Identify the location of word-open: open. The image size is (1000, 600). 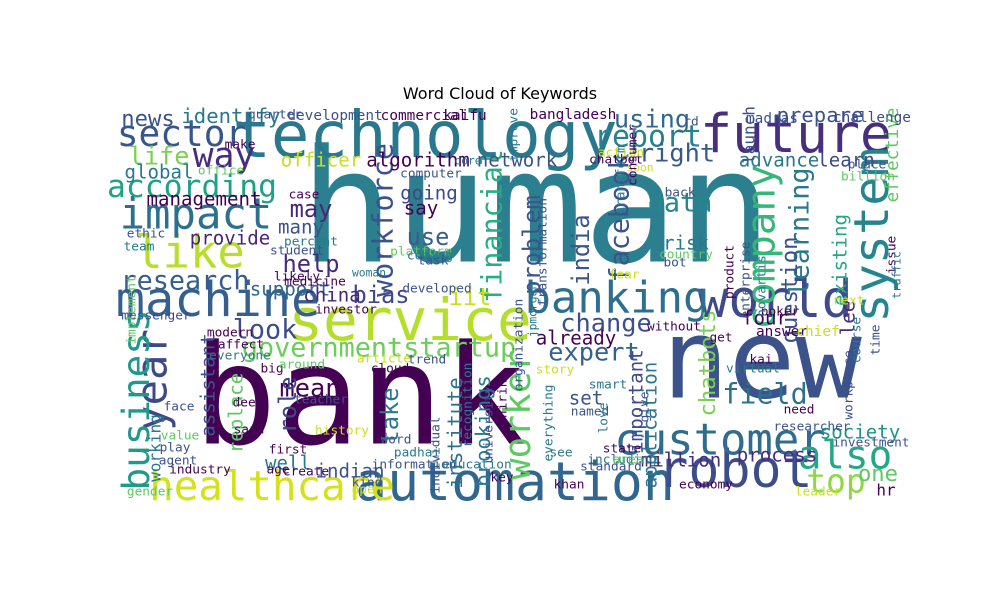
(367, 490).